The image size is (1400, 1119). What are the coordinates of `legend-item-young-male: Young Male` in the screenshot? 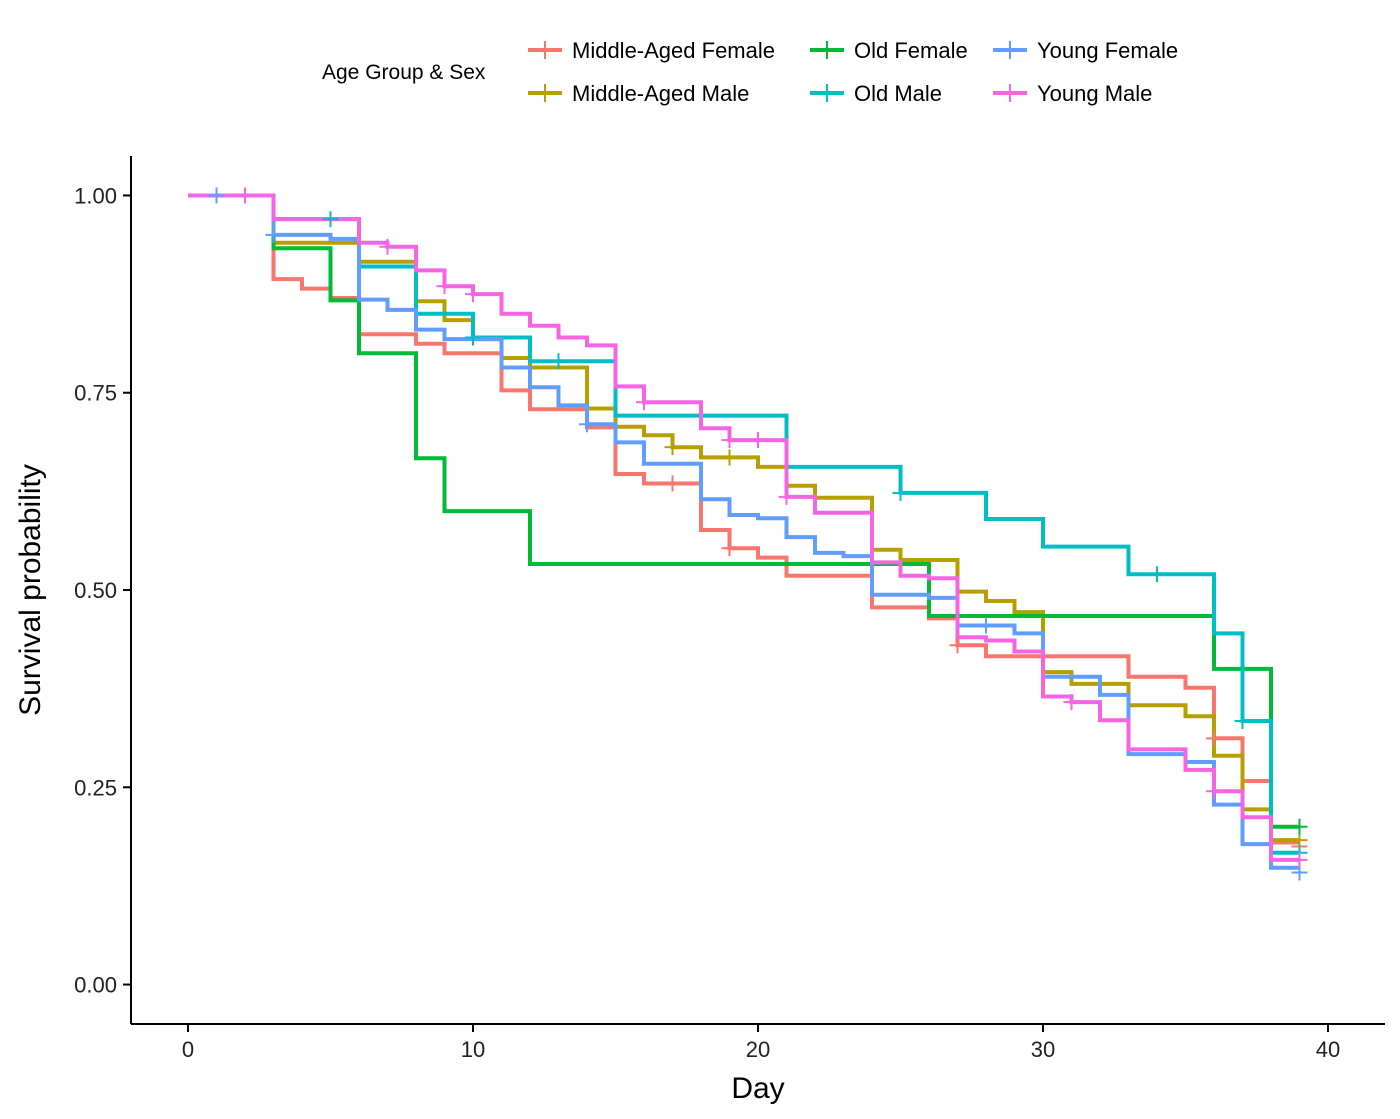 It's located at (1072, 93).